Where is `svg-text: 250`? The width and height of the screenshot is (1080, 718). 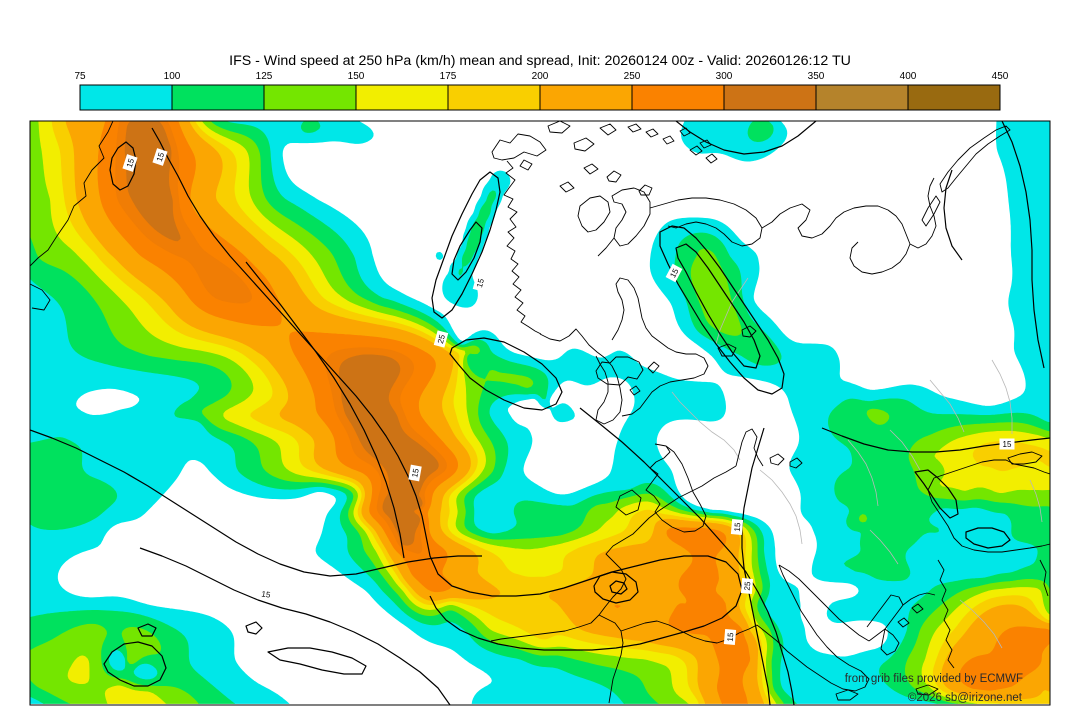
svg-text: 250 is located at coordinates (632, 76).